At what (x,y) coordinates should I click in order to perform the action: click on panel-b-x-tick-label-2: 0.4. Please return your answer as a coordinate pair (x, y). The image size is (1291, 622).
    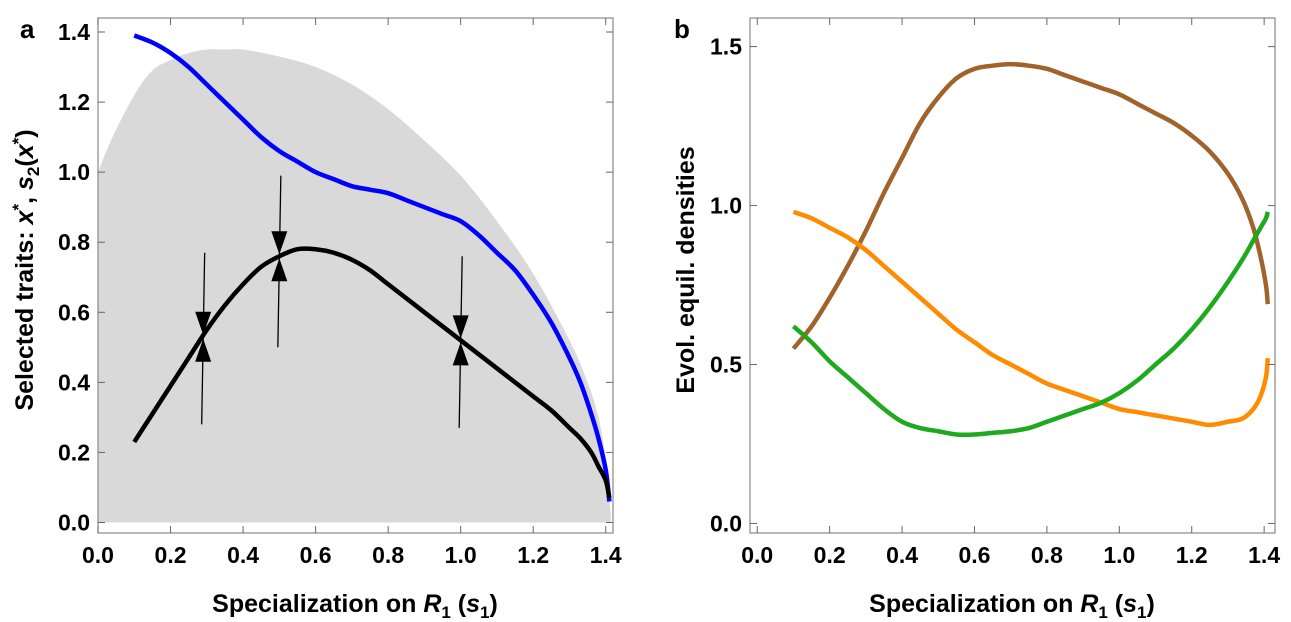
    Looking at the image, I should click on (902, 555).